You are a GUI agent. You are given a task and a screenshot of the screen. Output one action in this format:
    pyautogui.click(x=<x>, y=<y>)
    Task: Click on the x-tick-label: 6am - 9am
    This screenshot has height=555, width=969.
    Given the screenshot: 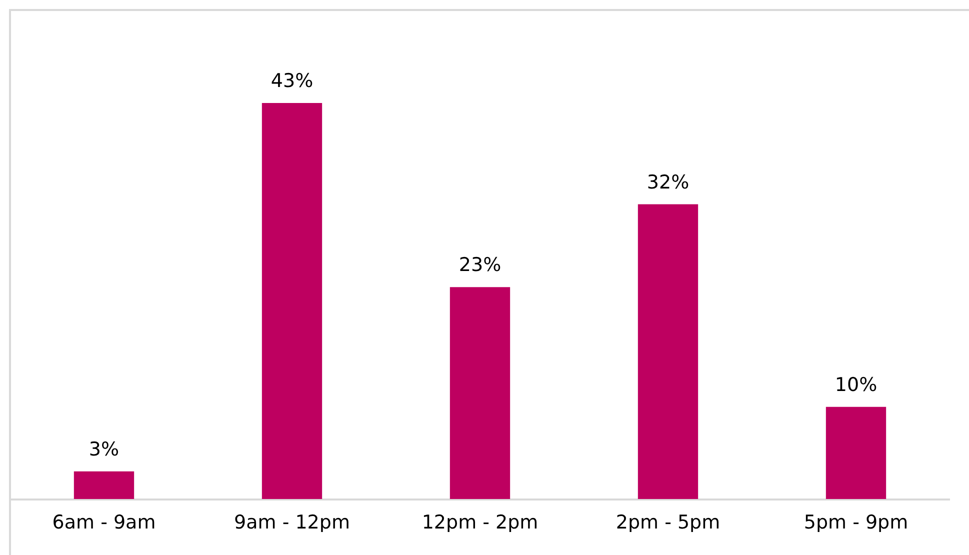 What is the action you would take?
    pyautogui.click(x=104, y=523)
    